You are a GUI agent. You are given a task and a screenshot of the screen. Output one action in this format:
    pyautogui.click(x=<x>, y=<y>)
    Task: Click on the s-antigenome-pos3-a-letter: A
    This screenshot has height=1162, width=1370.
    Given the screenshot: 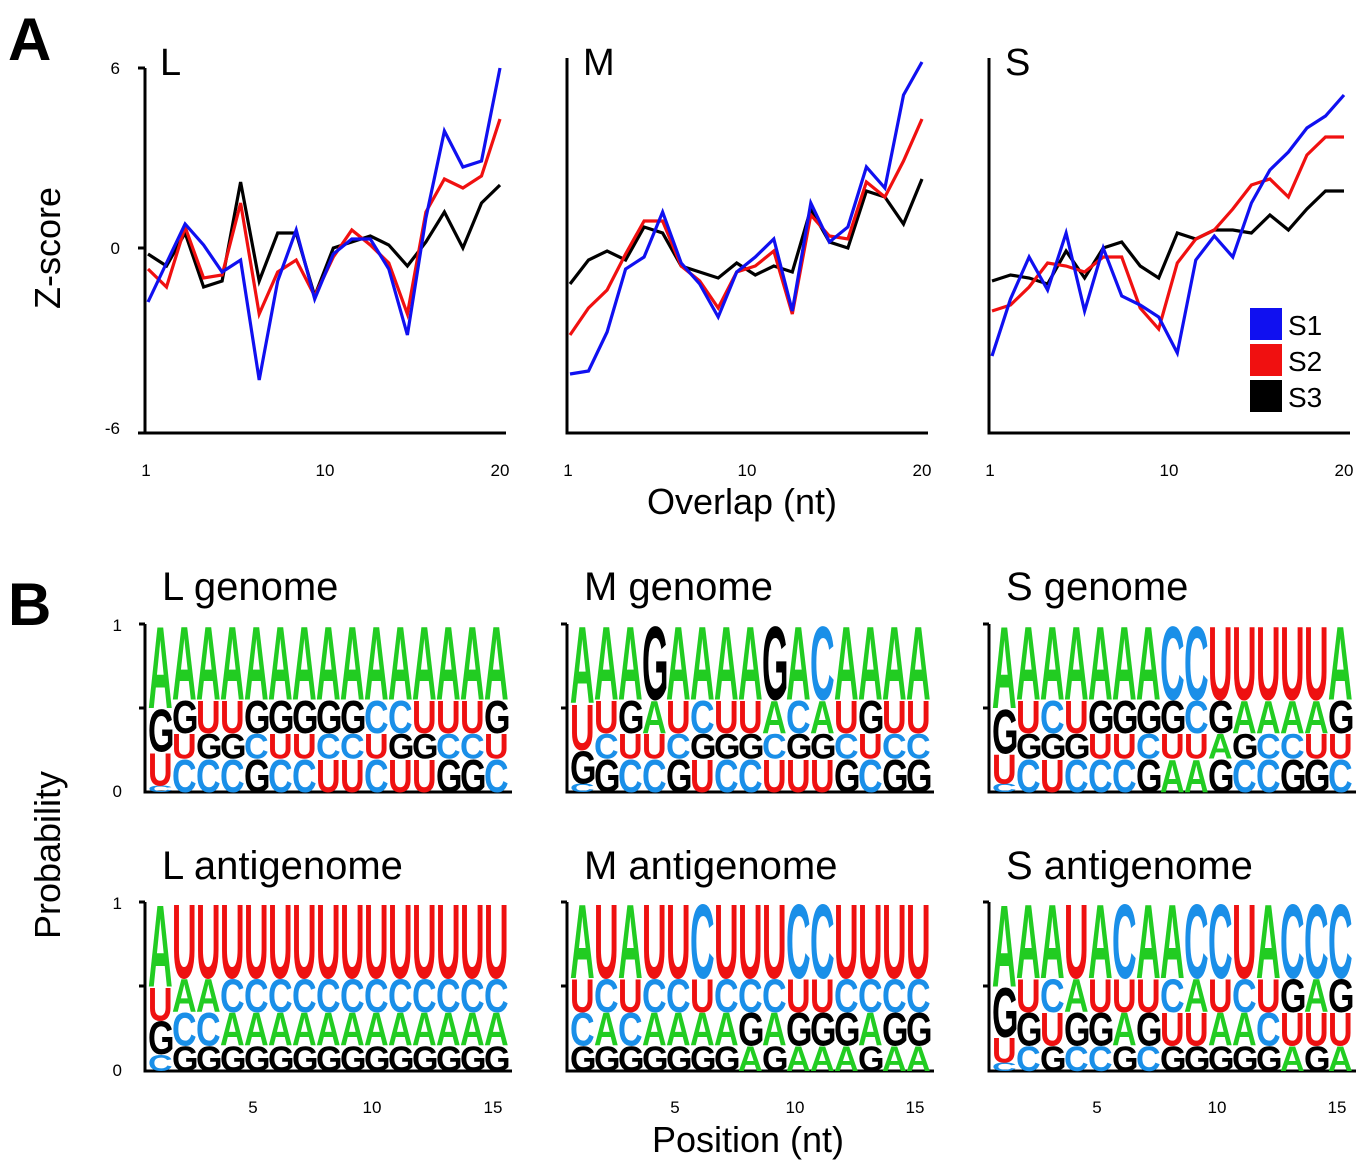 What is the action you would take?
    pyautogui.click(x=1052, y=942)
    